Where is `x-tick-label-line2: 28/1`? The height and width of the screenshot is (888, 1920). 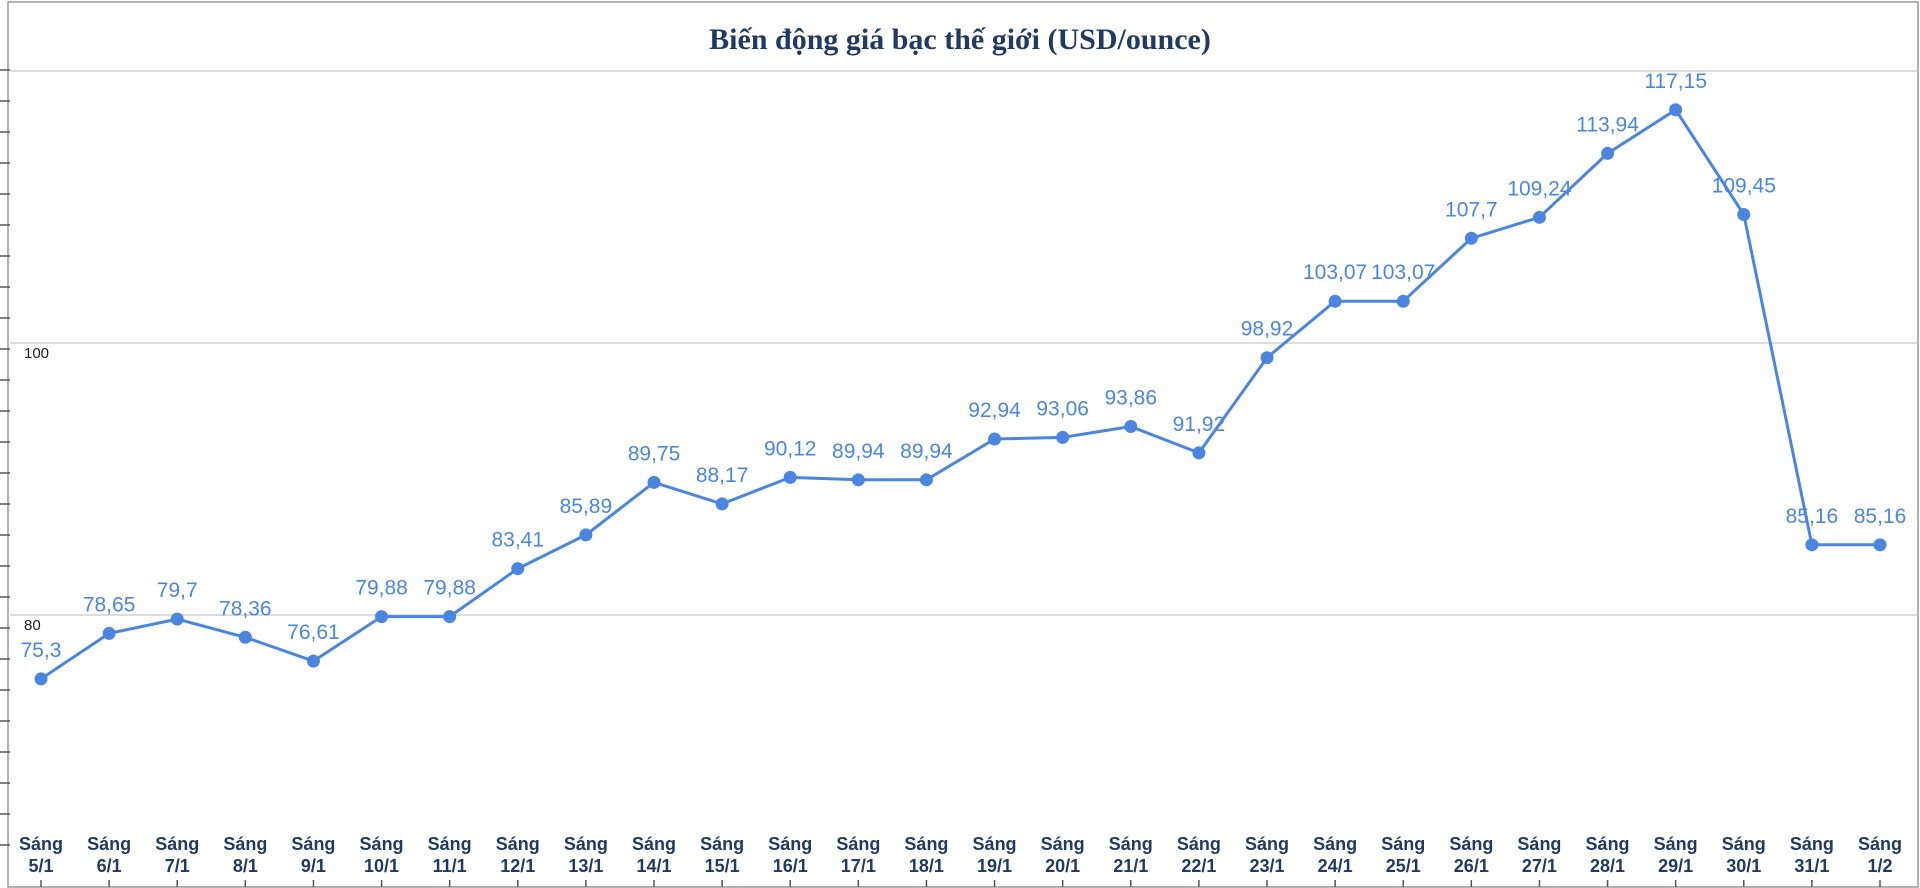 x-tick-label-line2: 28/1 is located at coordinates (1607, 866).